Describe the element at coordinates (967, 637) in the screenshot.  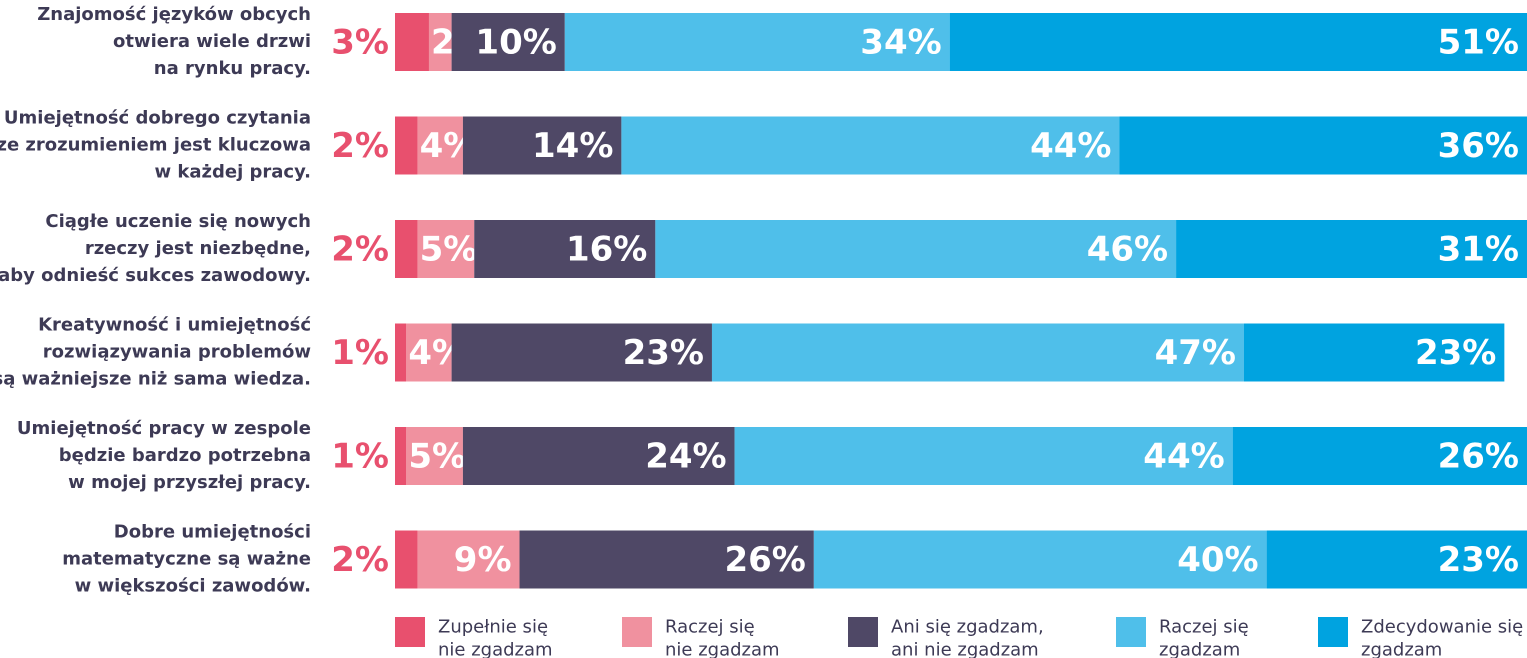
I see `legend-label: Ani się zgadzam, ani nie zgadzam` at that location.